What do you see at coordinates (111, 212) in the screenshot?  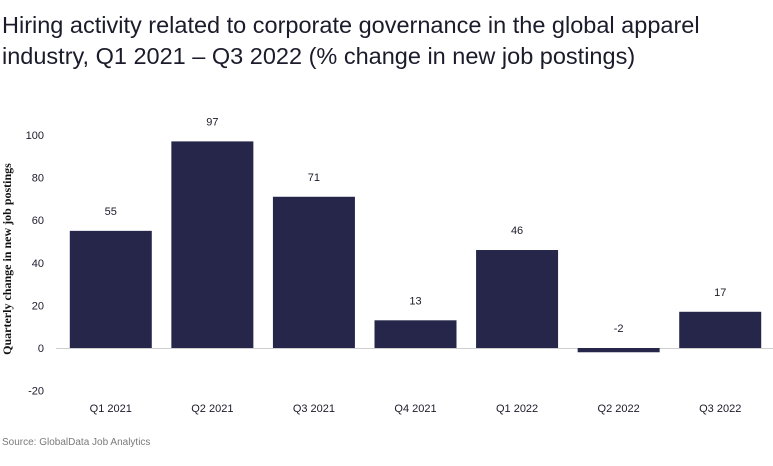 I see `data-label: 55` at bounding box center [111, 212].